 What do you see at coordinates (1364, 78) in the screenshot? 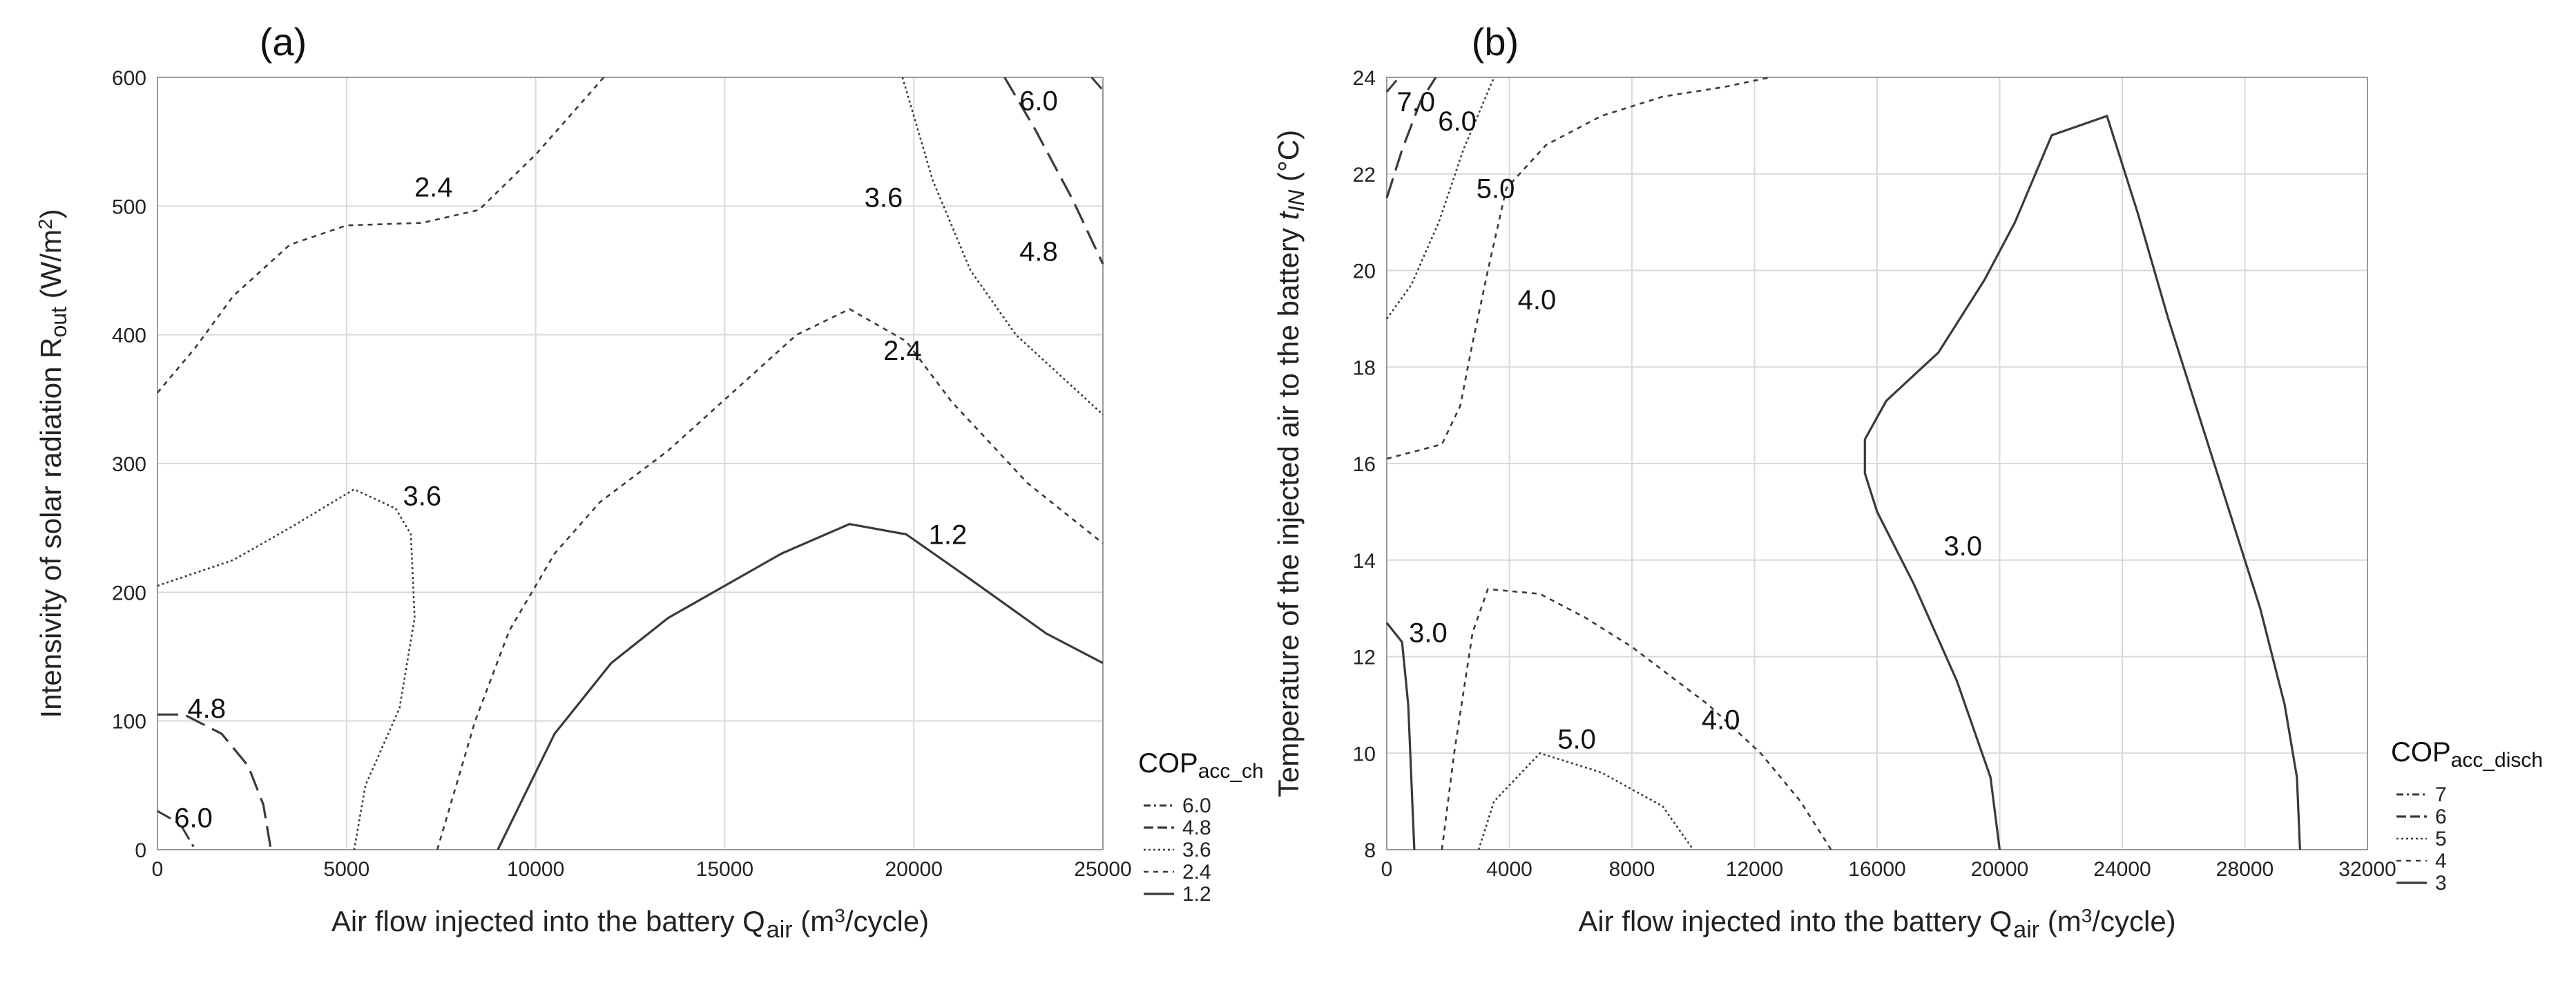
I see `y-tick-label: 24` at bounding box center [1364, 78].